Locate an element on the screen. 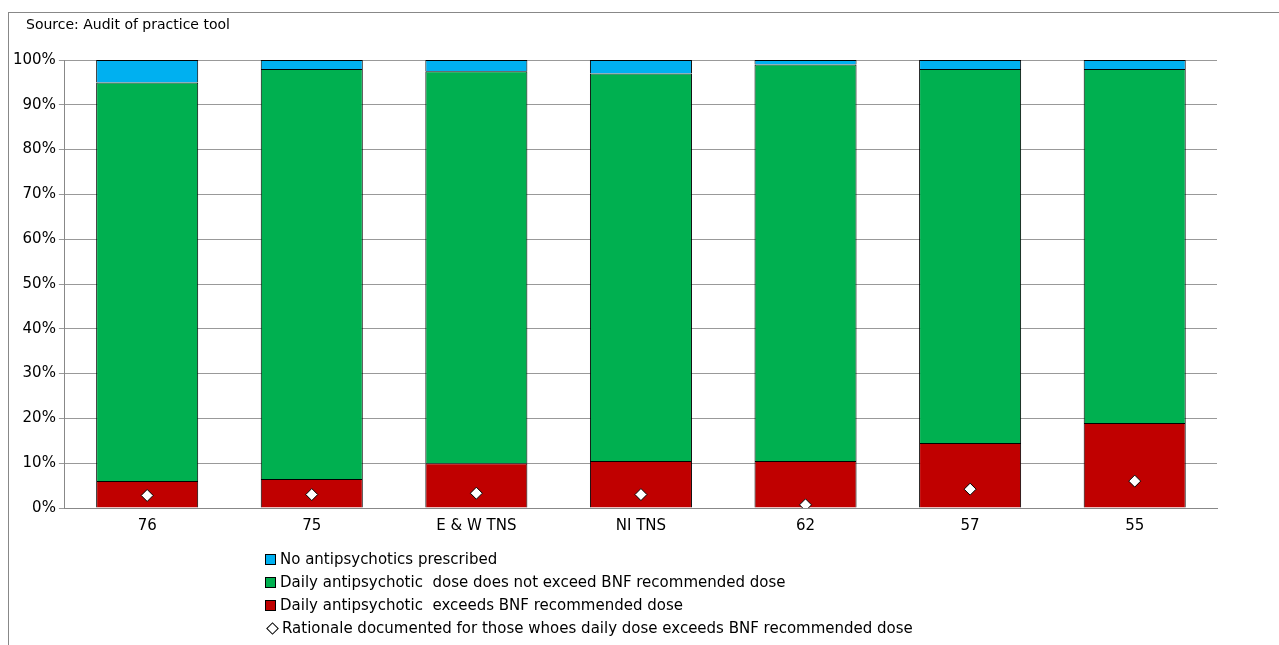 Image resolution: width=1279 pixels, height=645 pixels. y-tick-label: 60% is located at coordinates (39, 238).